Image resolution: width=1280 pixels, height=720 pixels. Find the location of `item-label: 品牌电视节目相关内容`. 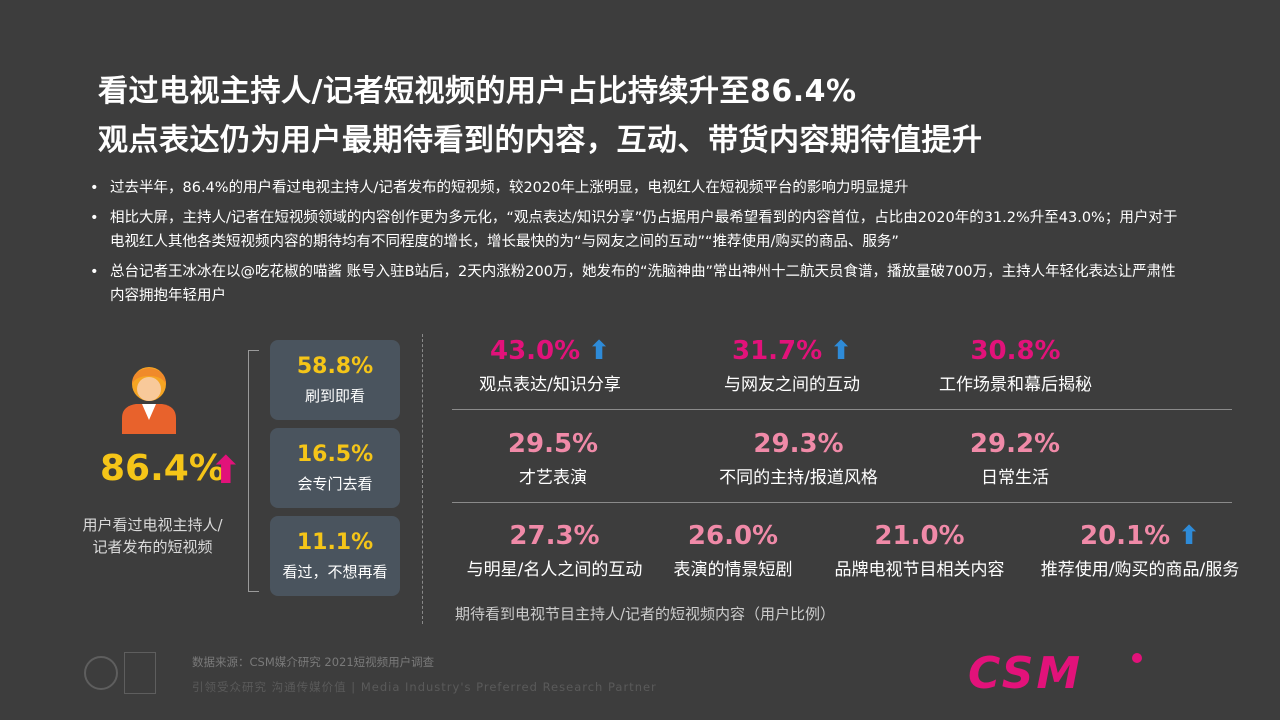

item-label: 品牌电视节目相关内容 is located at coordinates (919, 570).